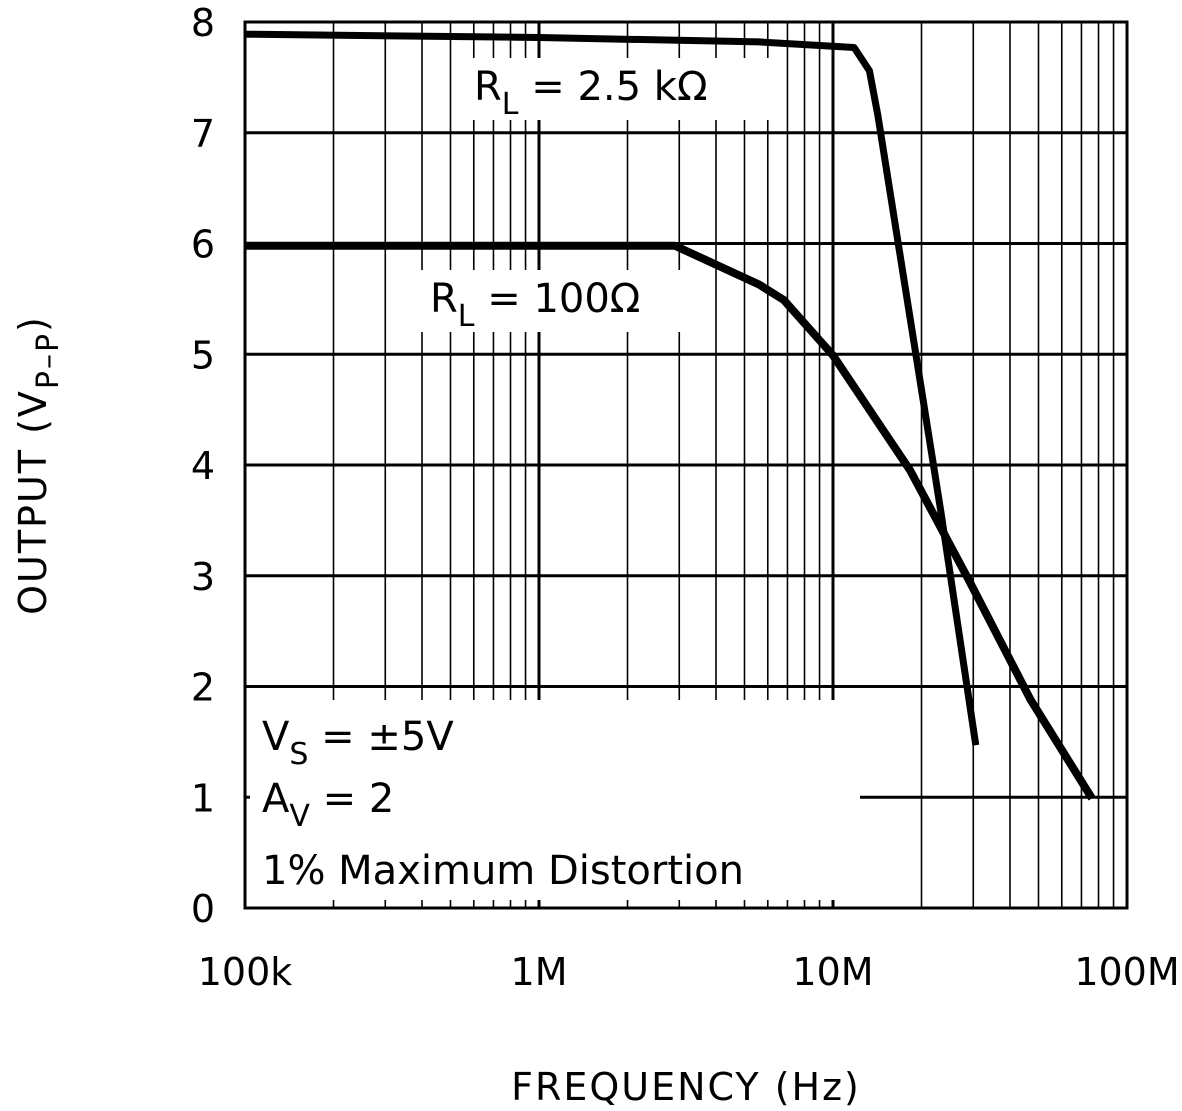  What do you see at coordinates (245, 972) in the screenshot?
I see `x-tick-label: 100k` at bounding box center [245, 972].